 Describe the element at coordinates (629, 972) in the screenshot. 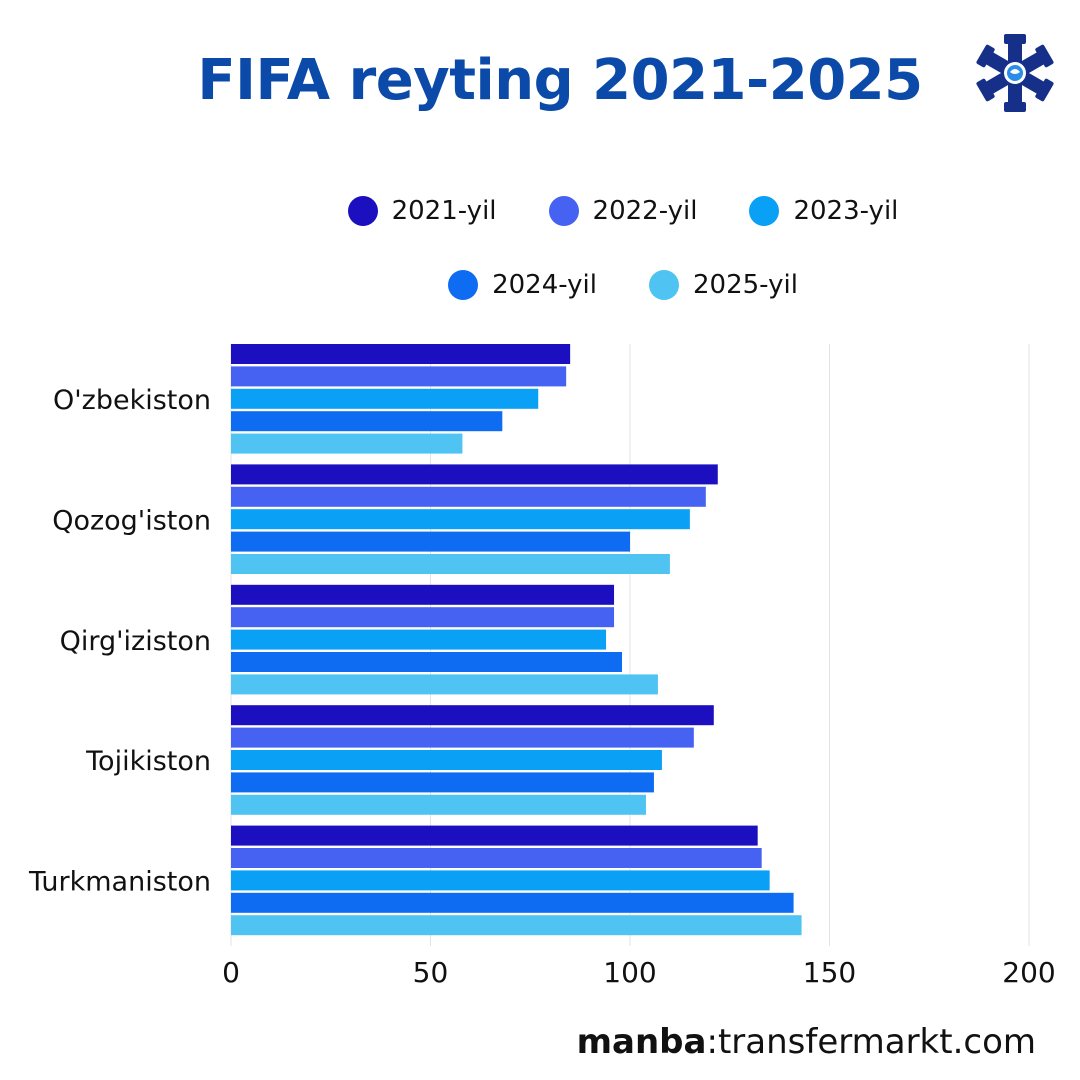

I see `x-tick-label: 100` at that location.